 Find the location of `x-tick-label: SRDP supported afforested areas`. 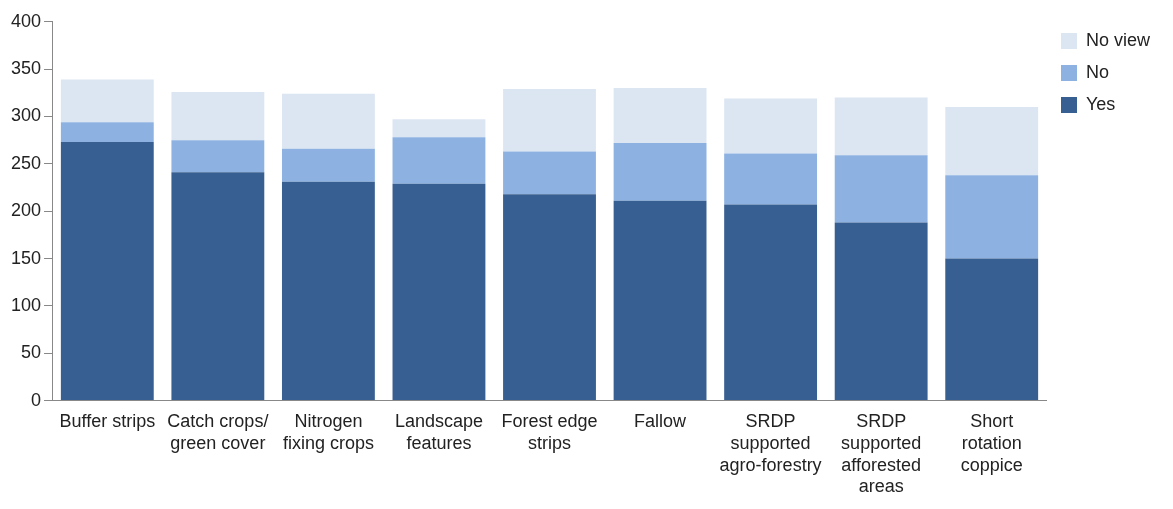

x-tick-label: SRDP supported afforested areas is located at coordinates (881, 454).